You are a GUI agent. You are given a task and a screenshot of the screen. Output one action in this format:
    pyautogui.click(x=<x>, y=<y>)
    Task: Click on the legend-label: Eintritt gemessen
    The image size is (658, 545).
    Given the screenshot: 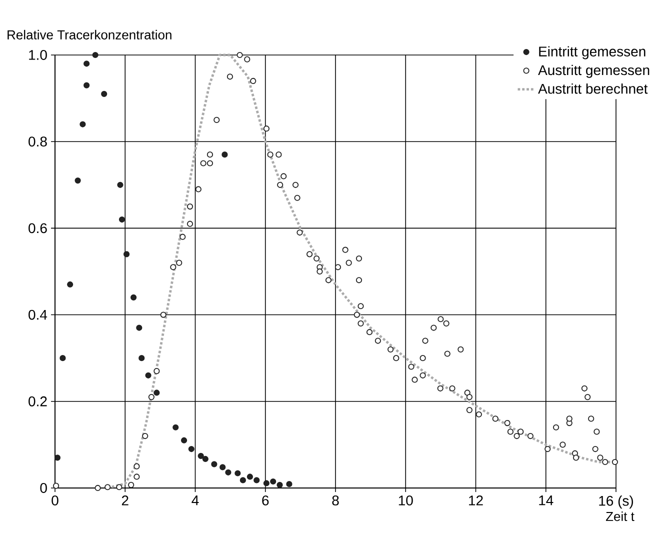 What is the action you would take?
    pyautogui.click(x=592, y=53)
    